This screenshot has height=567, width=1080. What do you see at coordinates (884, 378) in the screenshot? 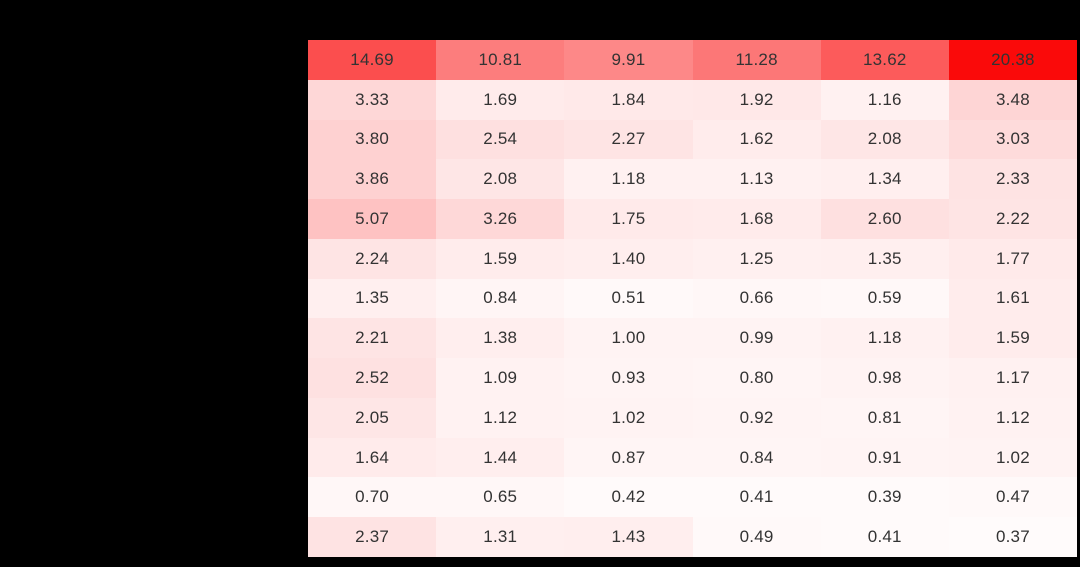
I see `heatmap-cell: 0.98` at bounding box center [884, 378].